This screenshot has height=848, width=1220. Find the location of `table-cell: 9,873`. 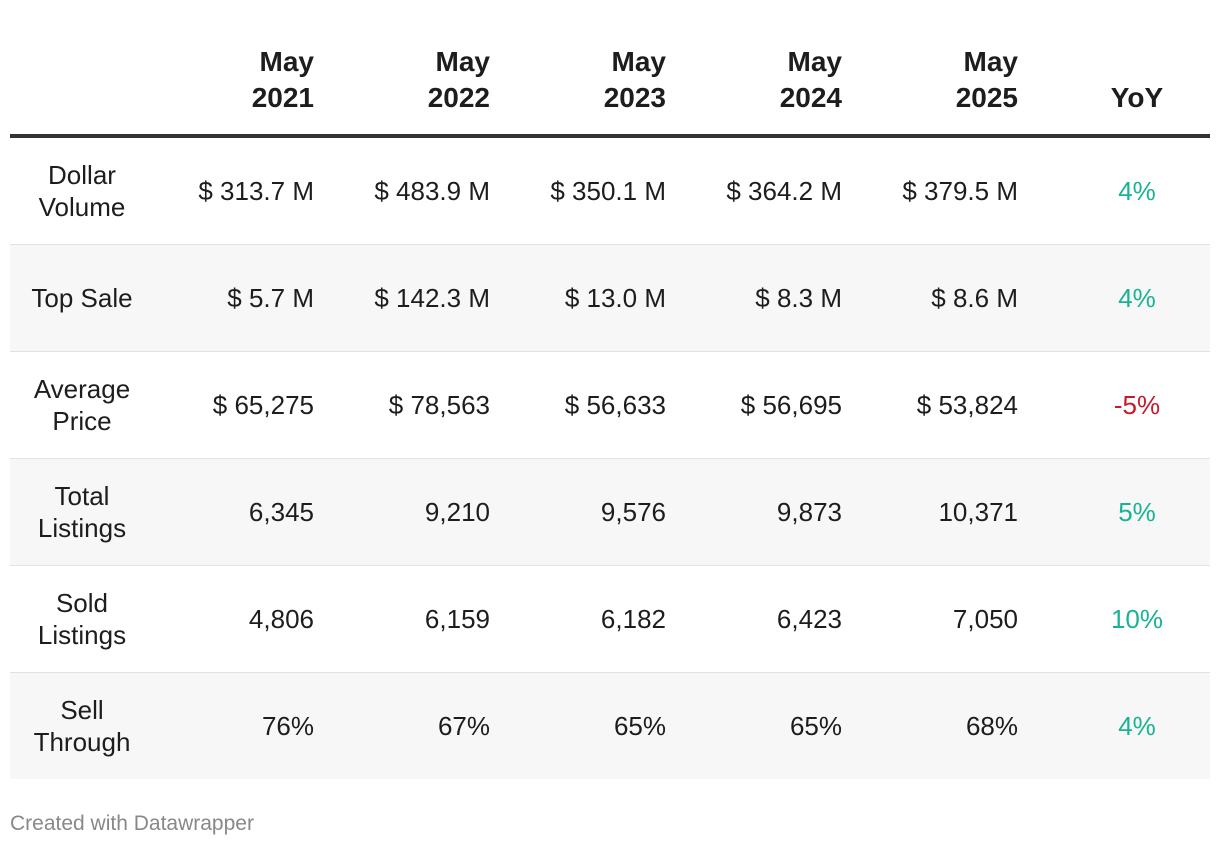

table-cell: 9,873 is located at coordinates (809, 512).